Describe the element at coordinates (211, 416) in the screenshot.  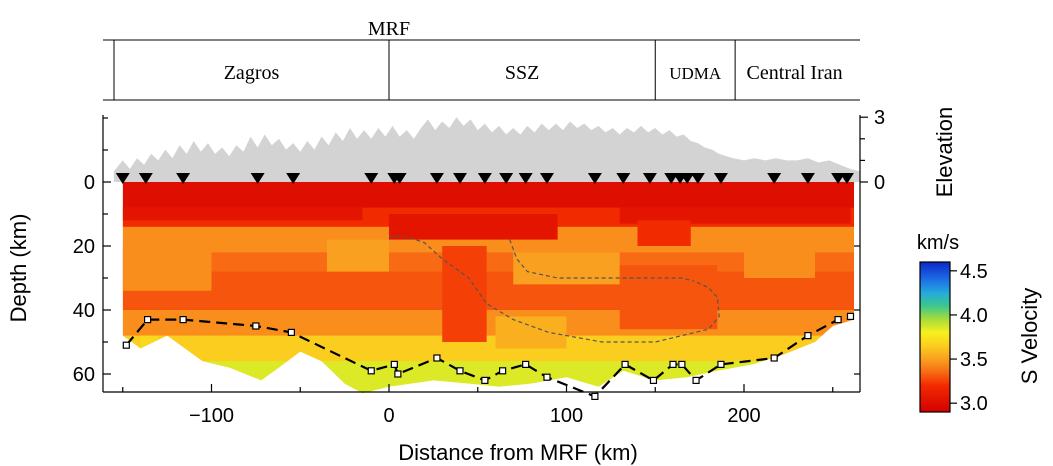
I see `x-tick-label: −100` at that location.